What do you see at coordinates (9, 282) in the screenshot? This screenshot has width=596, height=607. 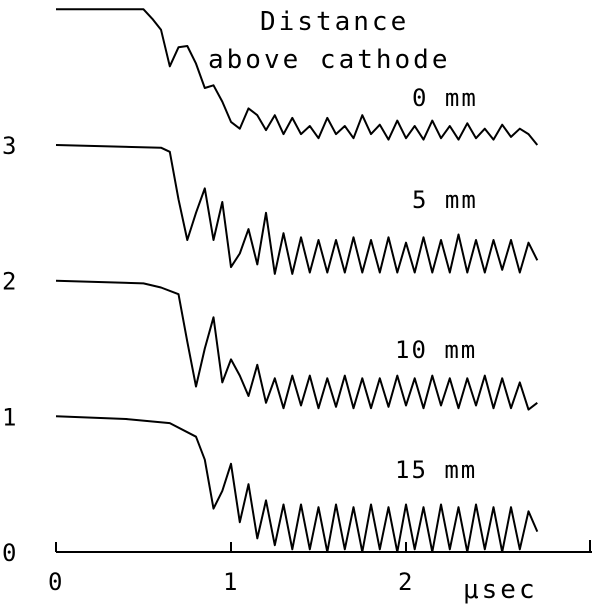 I see `y-tick-label: 2` at bounding box center [9, 282].